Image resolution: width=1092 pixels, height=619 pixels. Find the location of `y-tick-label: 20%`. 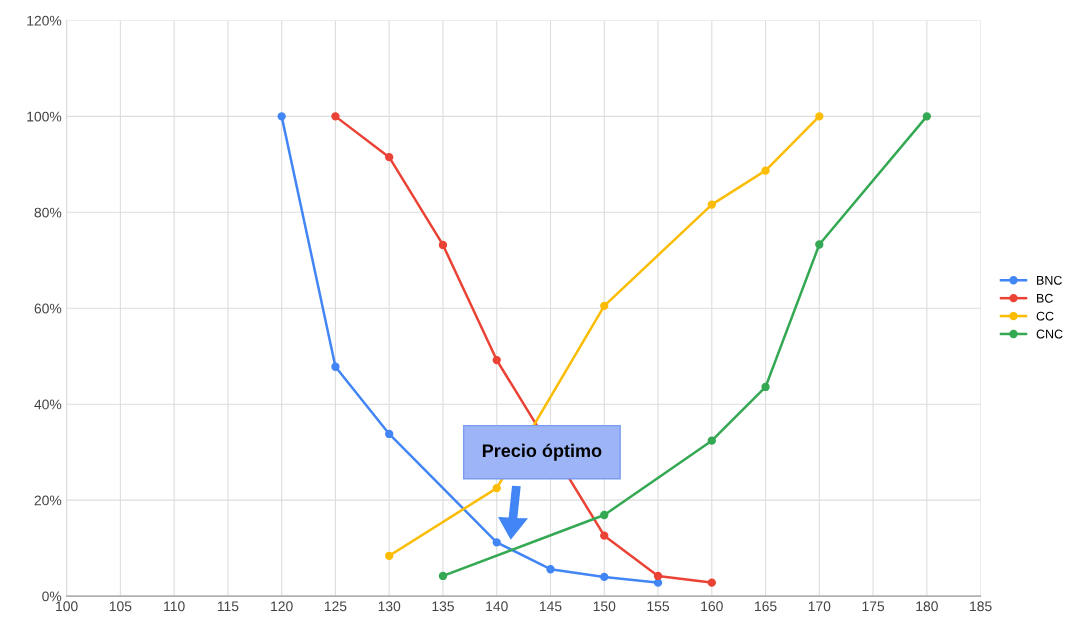

y-tick-label: 20% is located at coordinates (48, 500).